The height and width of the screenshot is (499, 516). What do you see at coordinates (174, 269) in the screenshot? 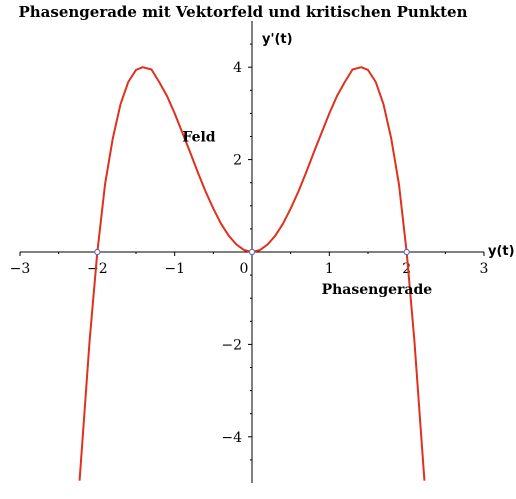
I see `x-tick-label: −1` at bounding box center [174, 269].